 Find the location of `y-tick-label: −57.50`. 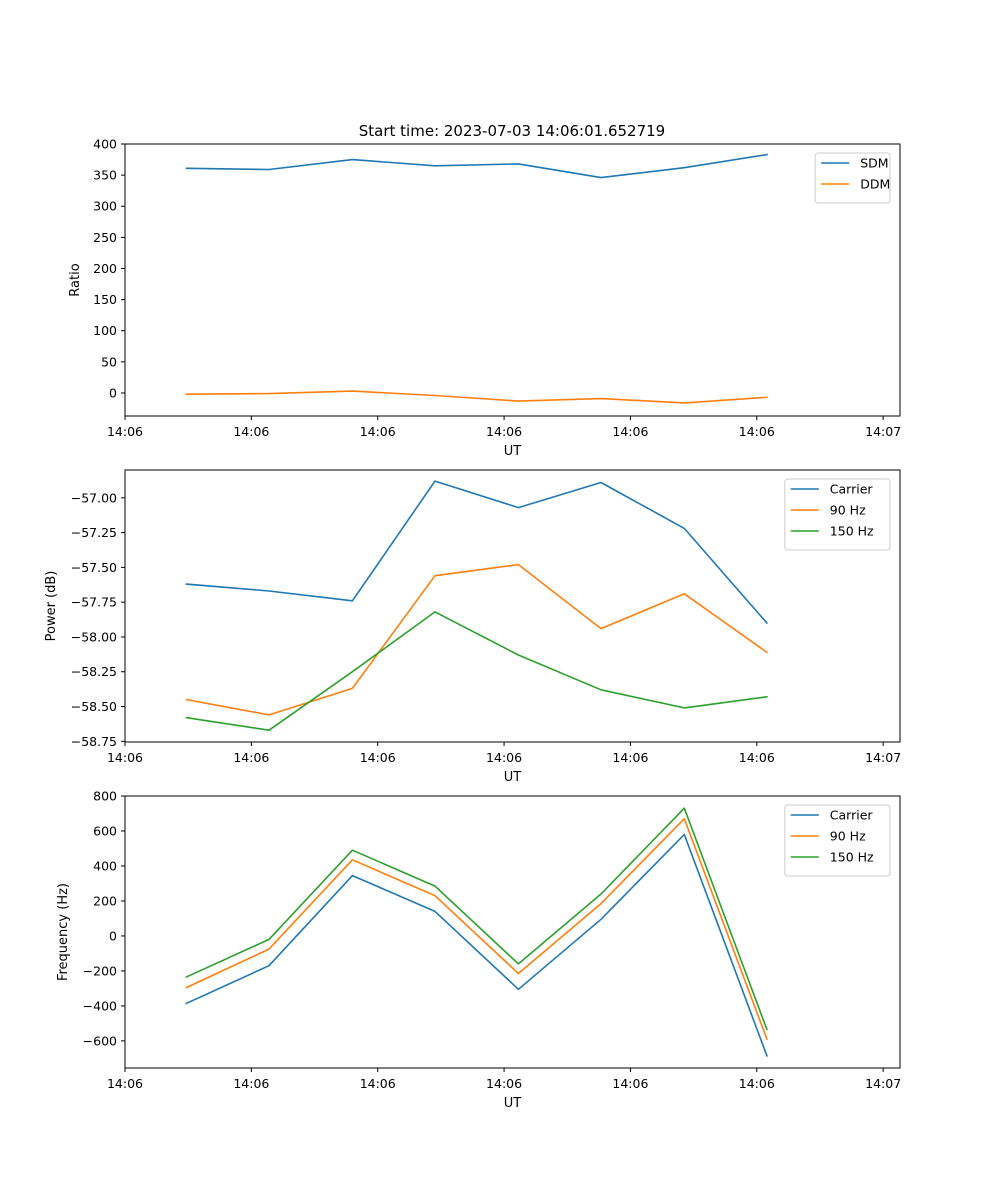

y-tick-label: −57.50 is located at coordinates (94, 567).